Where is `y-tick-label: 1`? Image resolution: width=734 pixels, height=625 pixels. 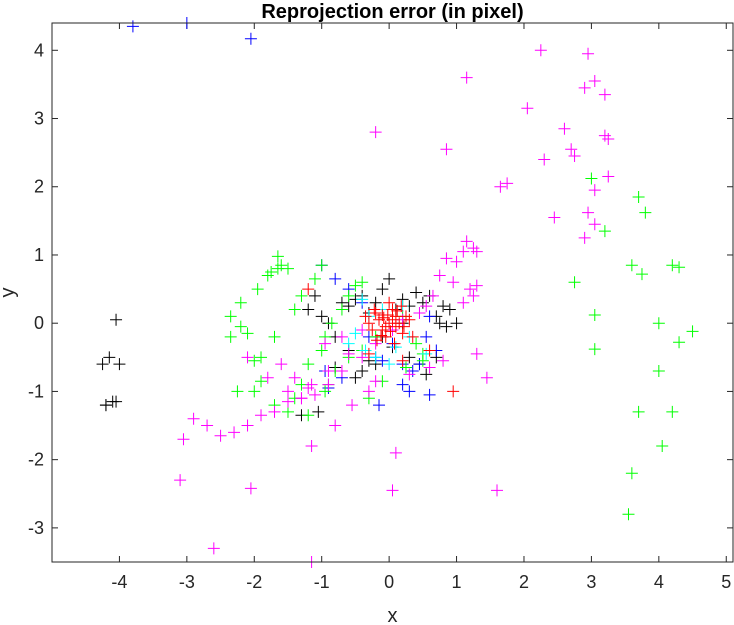 y-tick-label: 1 is located at coordinates (39, 255).